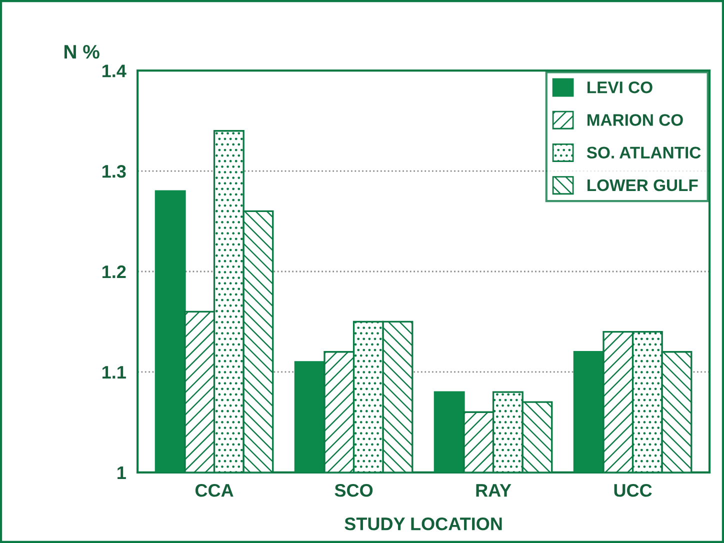  Describe the element at coordinates (114, 171) in the screenshot. I see `y-tick-label: 1.3` at that location.